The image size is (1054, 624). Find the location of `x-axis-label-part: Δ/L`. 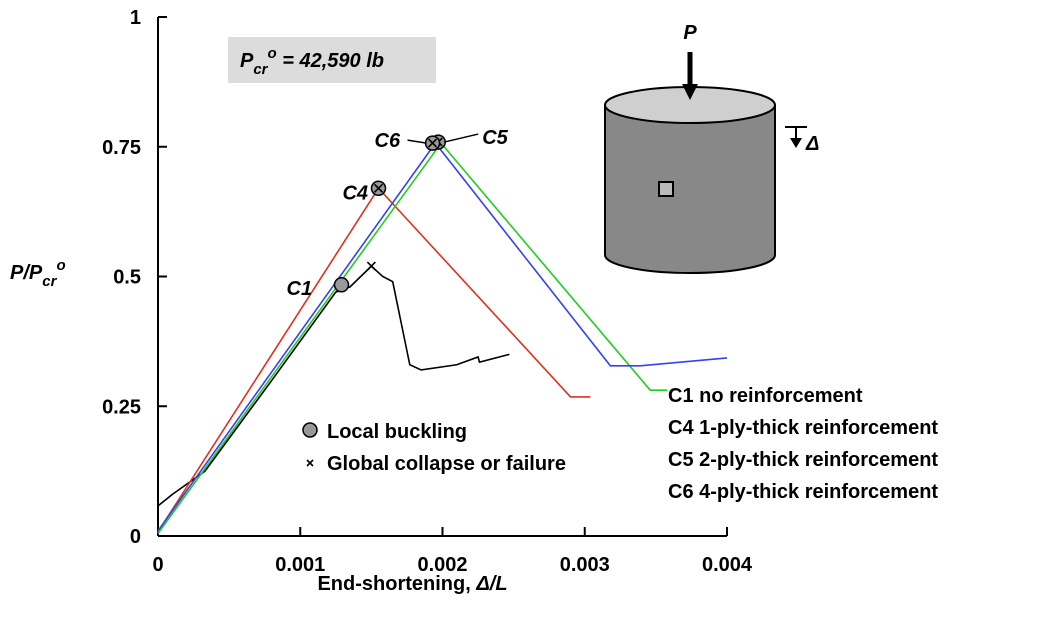

x-axis-label-part: Δ/L is located at coordinates (491, 584).